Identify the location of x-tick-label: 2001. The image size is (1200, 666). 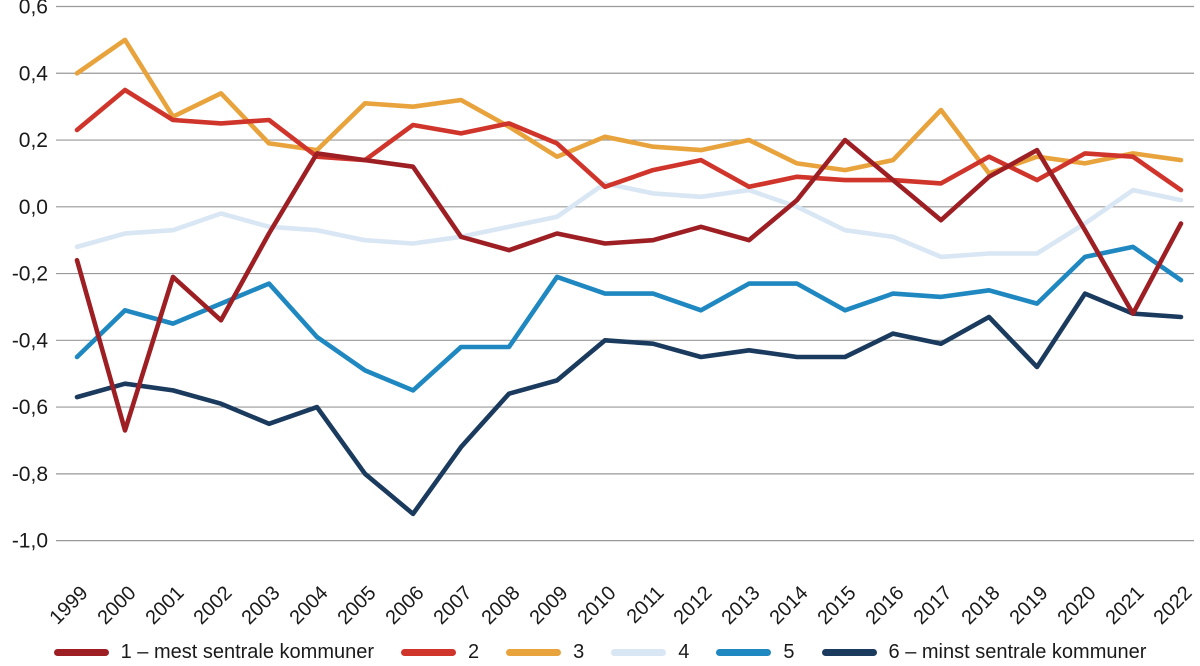
(165, 605).